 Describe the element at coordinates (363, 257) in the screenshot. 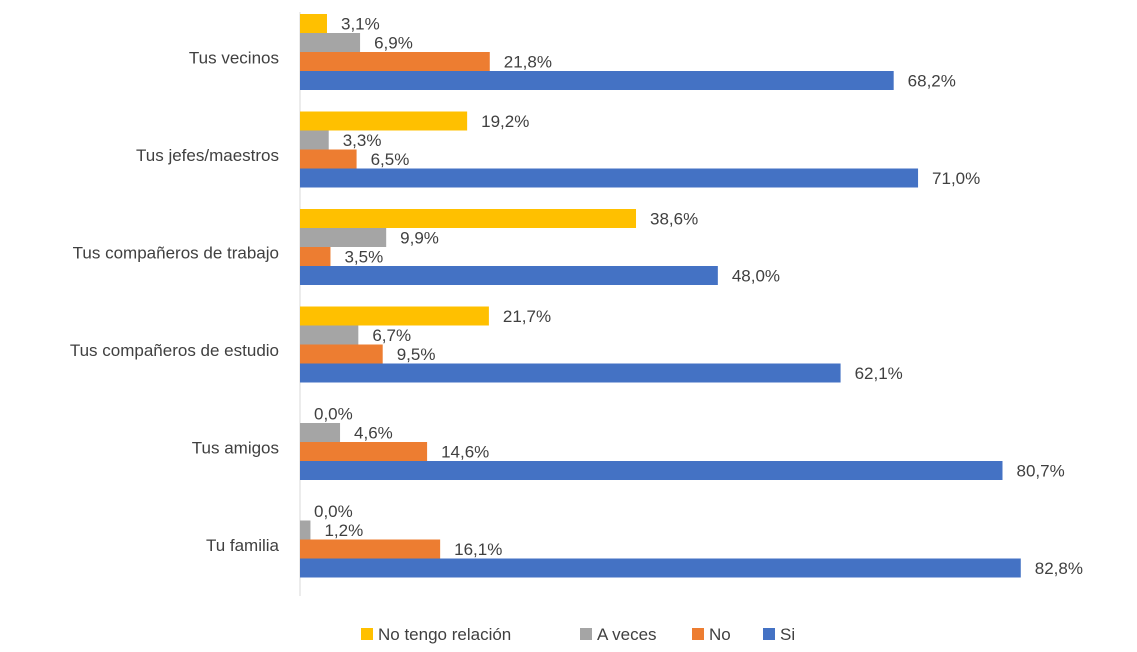

I see `data-label: 3,5%` at that location.